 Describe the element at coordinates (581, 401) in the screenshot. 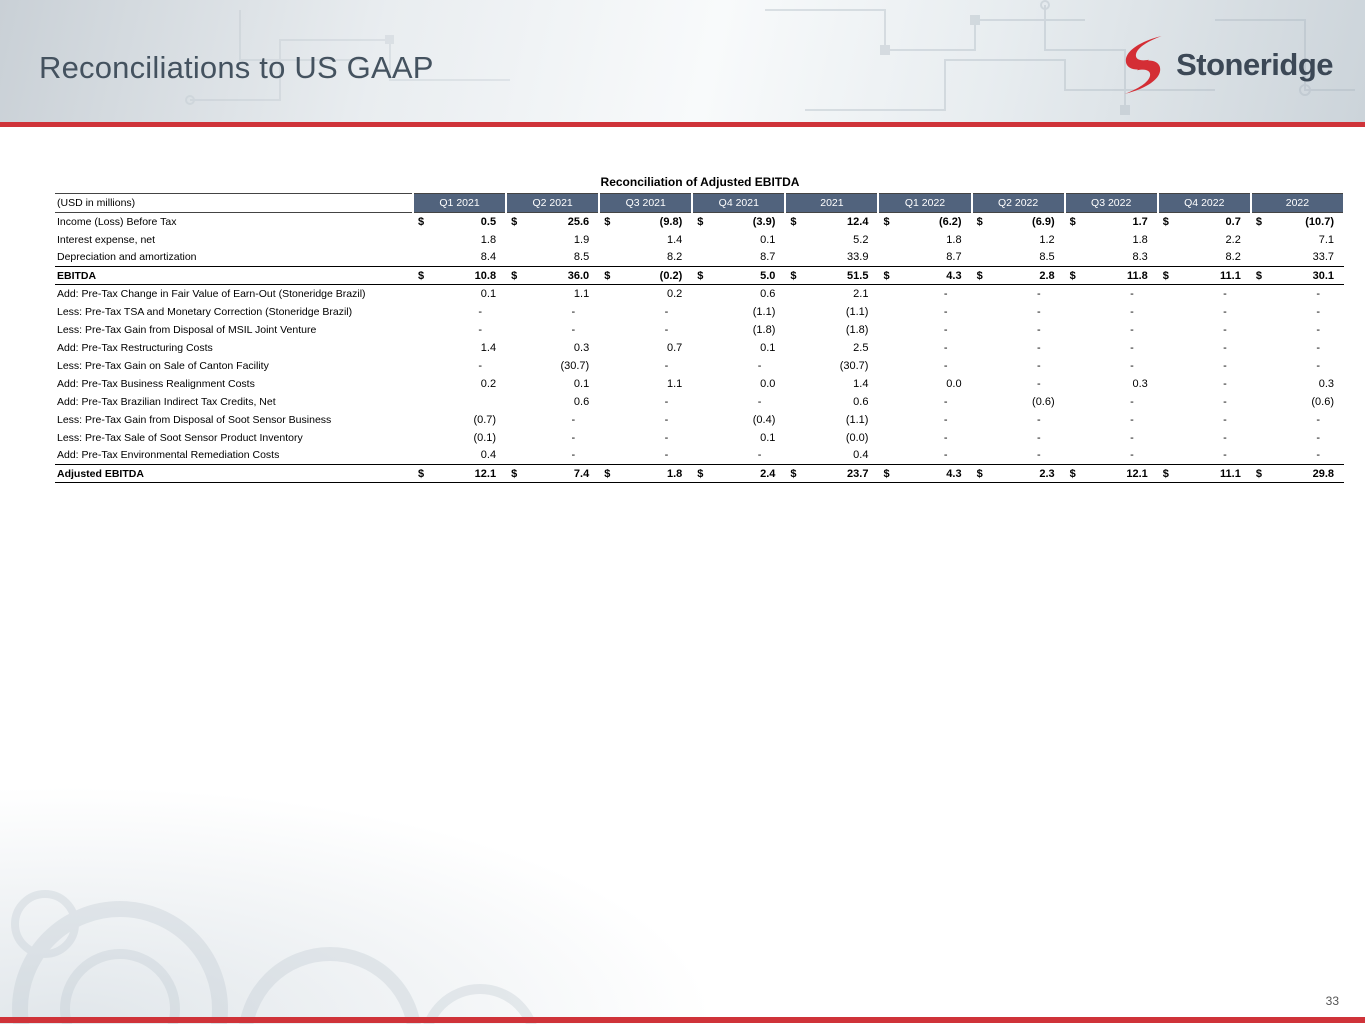

I see `value-cell: 0.6` at that location.